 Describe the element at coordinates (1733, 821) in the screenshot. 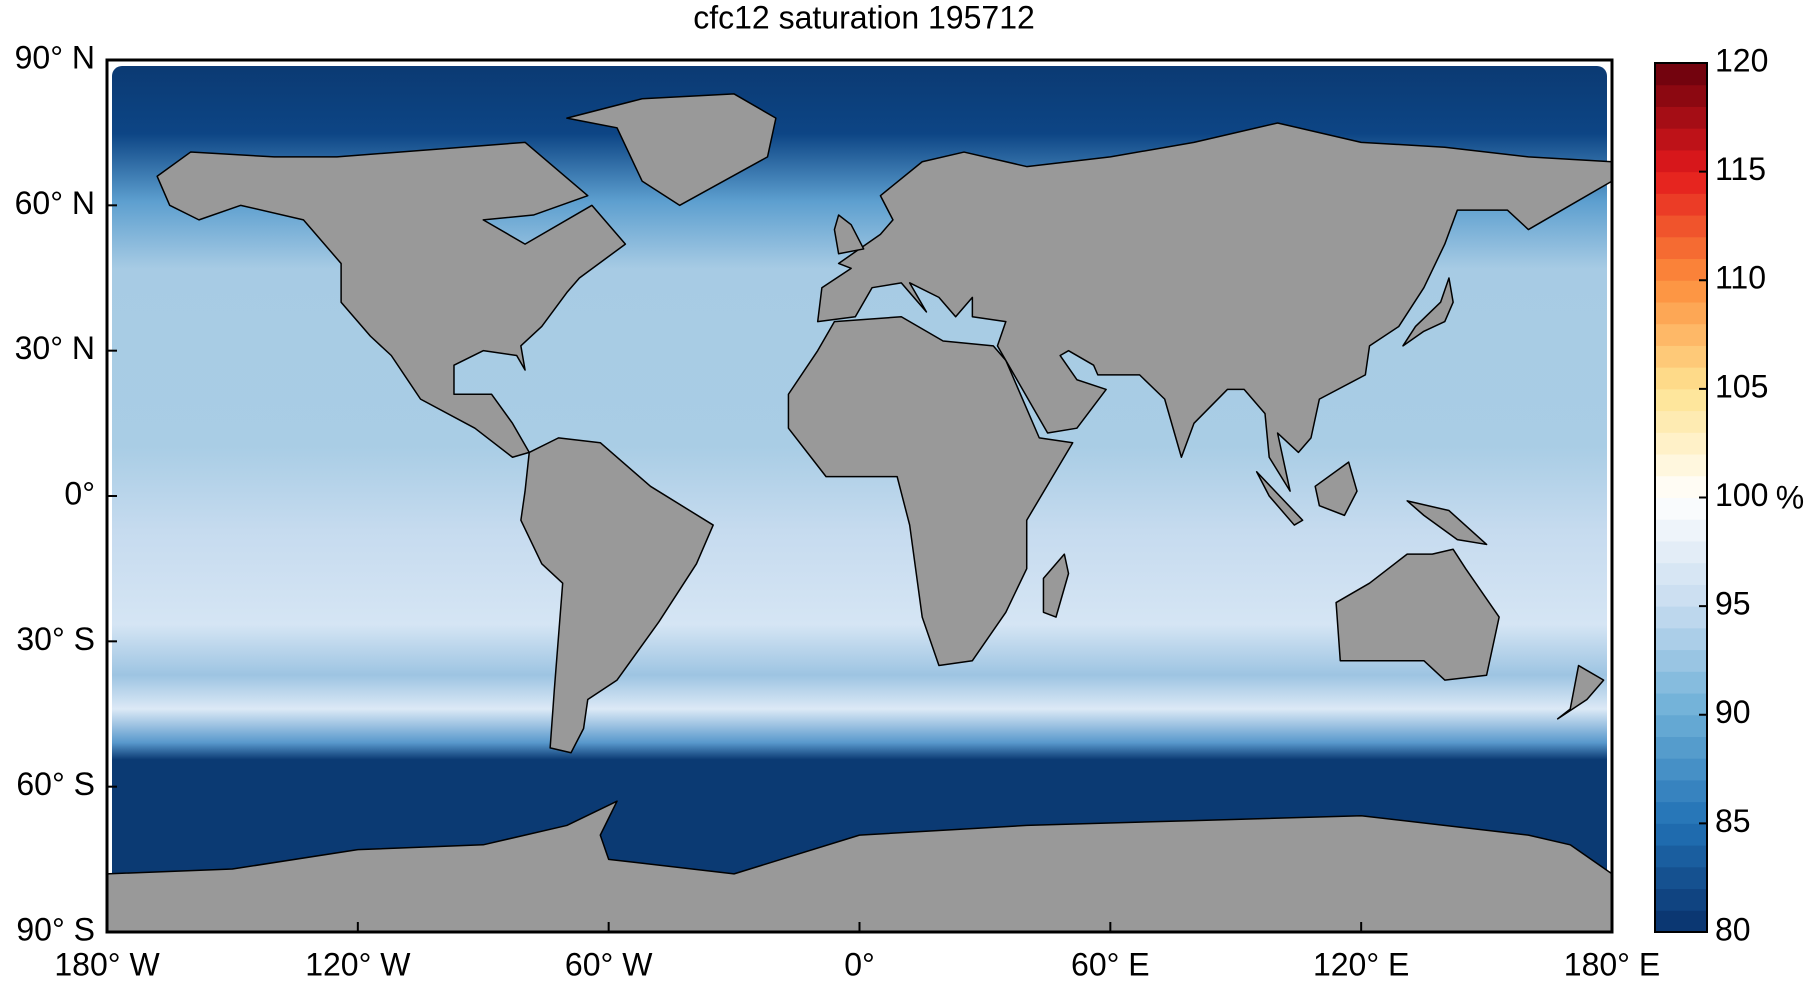

I see `colorbar-tick-label: 85` at that location.